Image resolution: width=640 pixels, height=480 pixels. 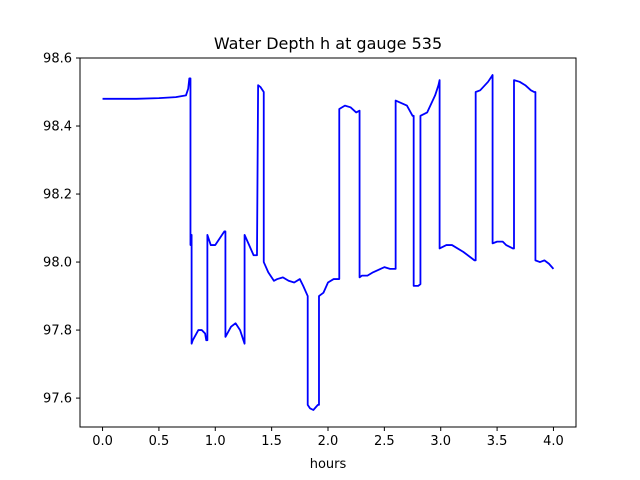 What do you see at coordinates (440, 441) in the screenshot?
I see `x-tick-label: 3.0` at bounding box center [440, 441].